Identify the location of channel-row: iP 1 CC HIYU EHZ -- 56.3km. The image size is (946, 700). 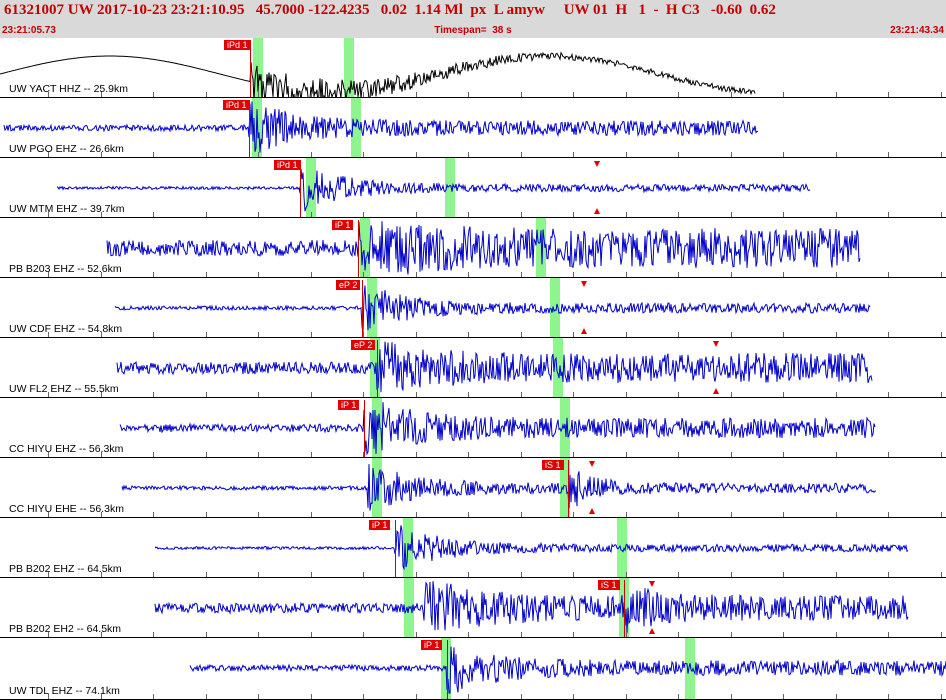
(473, 428).